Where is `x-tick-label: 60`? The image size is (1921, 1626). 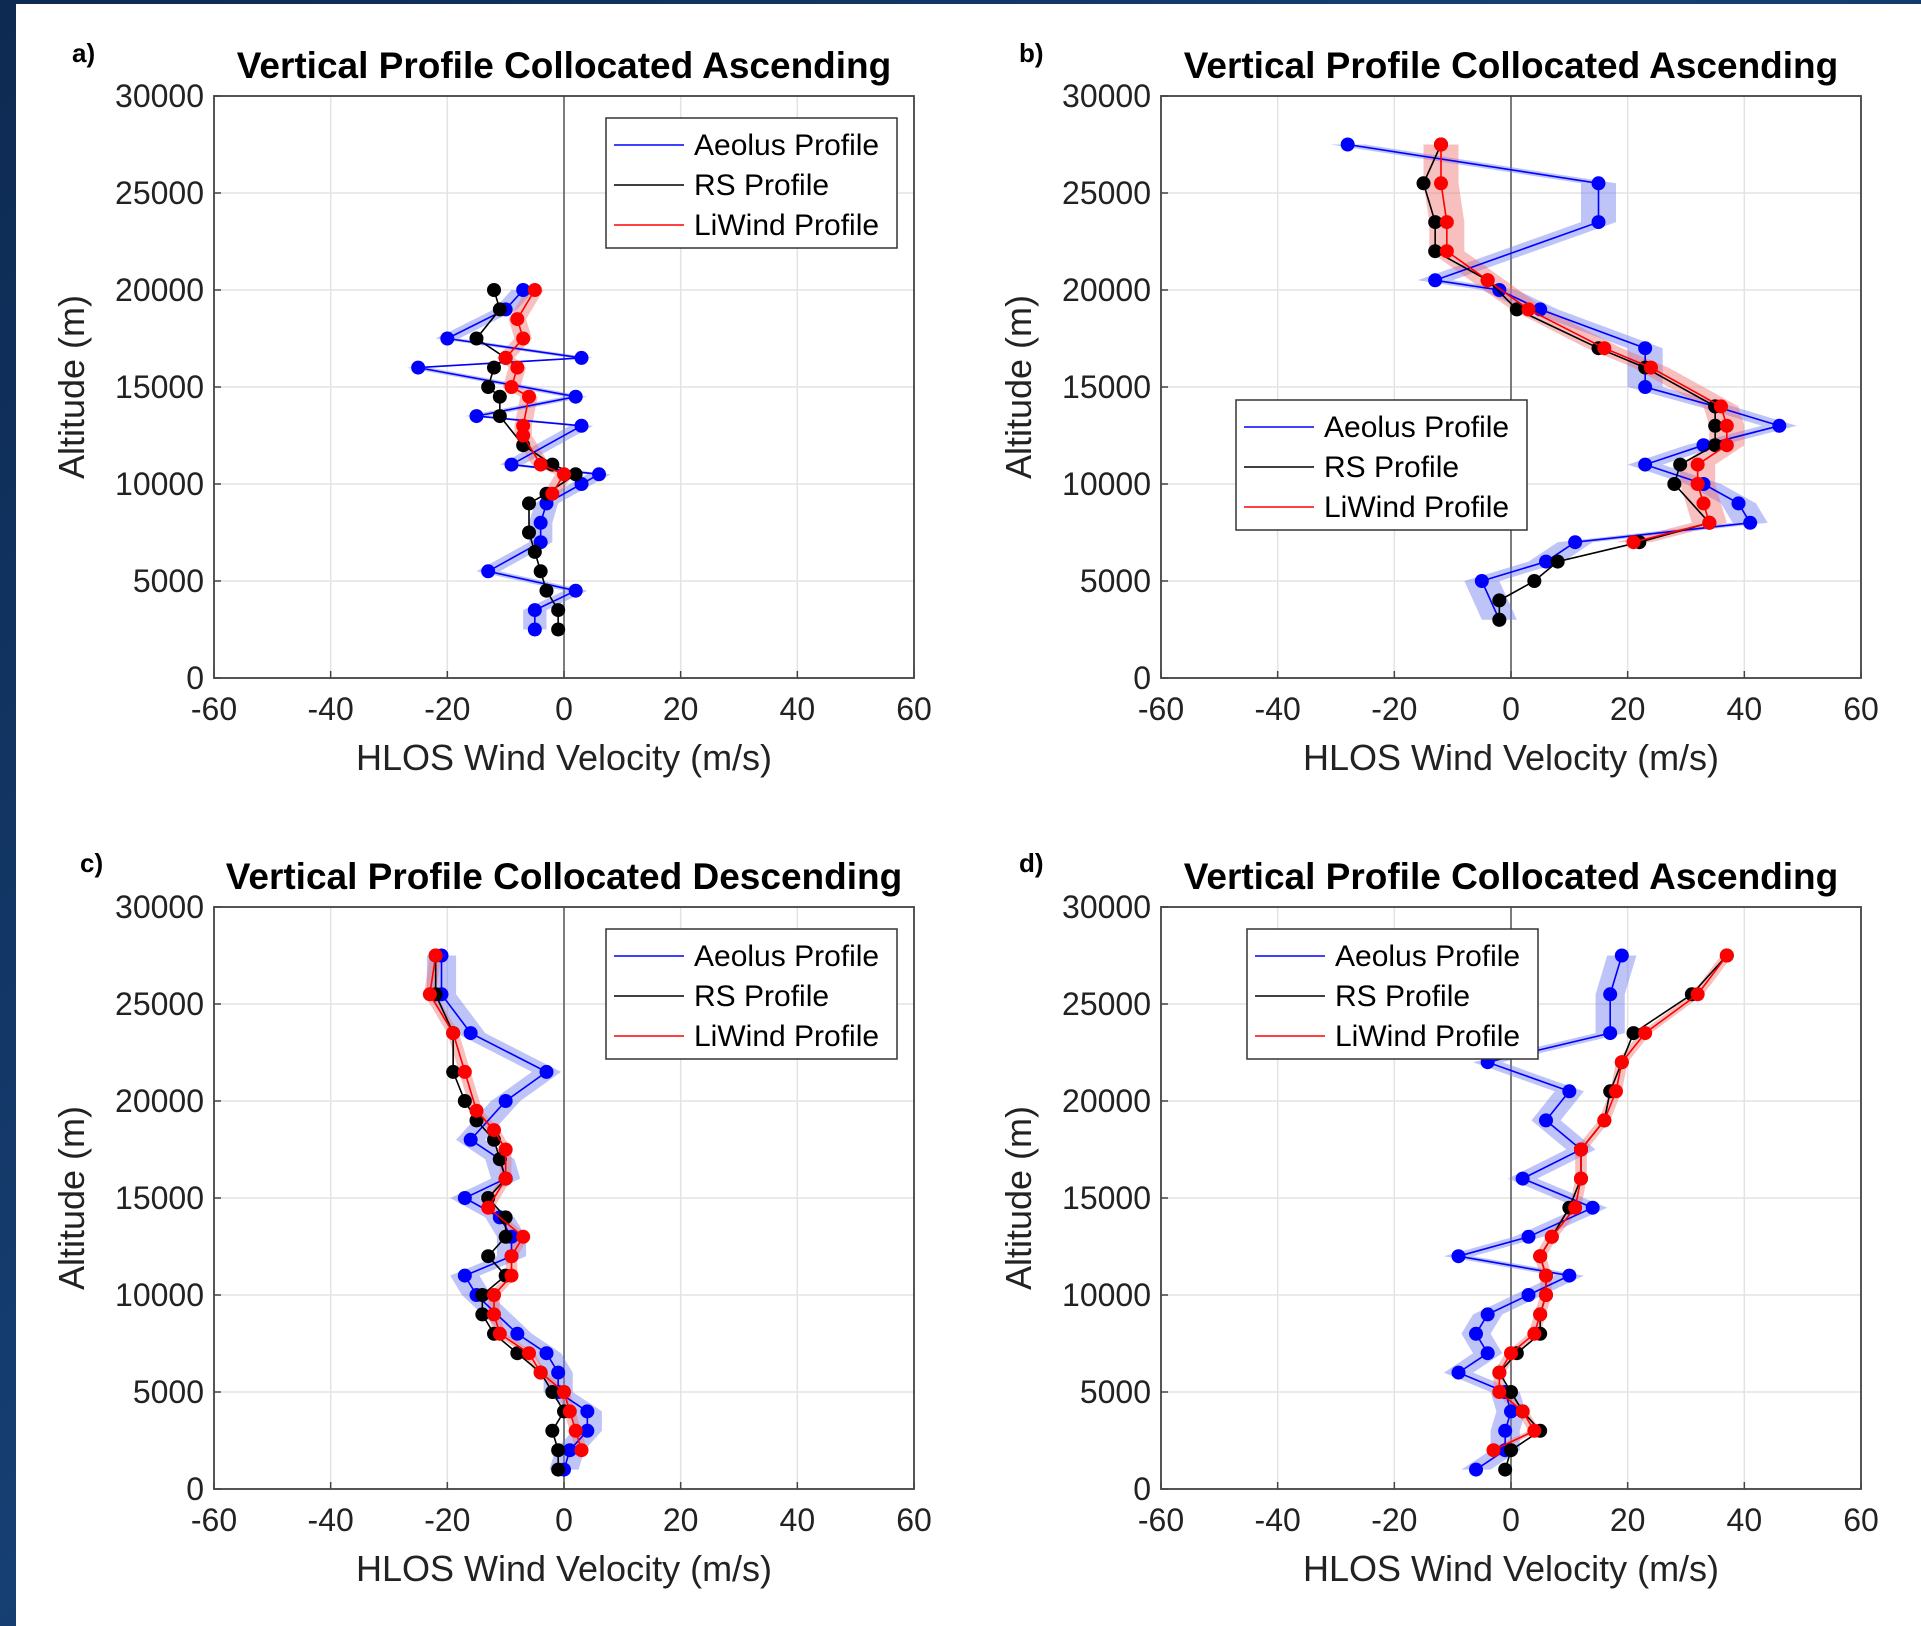
x-tick-label: 60 is located at coordinates (1861, 709).